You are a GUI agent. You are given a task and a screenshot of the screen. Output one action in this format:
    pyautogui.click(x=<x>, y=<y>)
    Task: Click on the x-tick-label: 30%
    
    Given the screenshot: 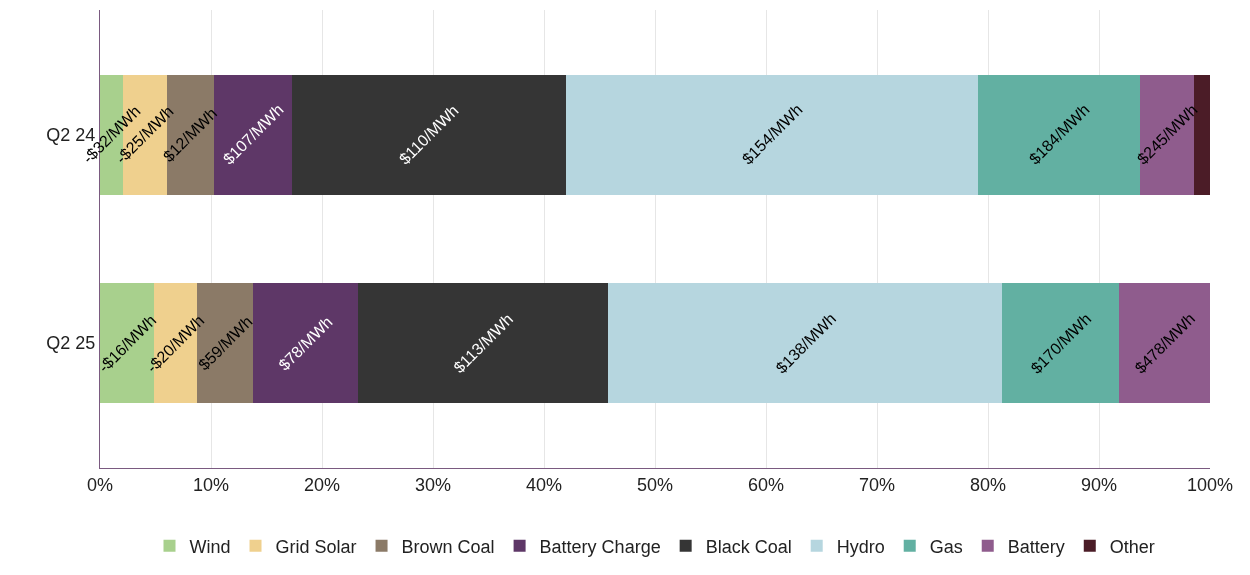 What is the action you would take?
    pyautogui.click(x=433, y=484)
    